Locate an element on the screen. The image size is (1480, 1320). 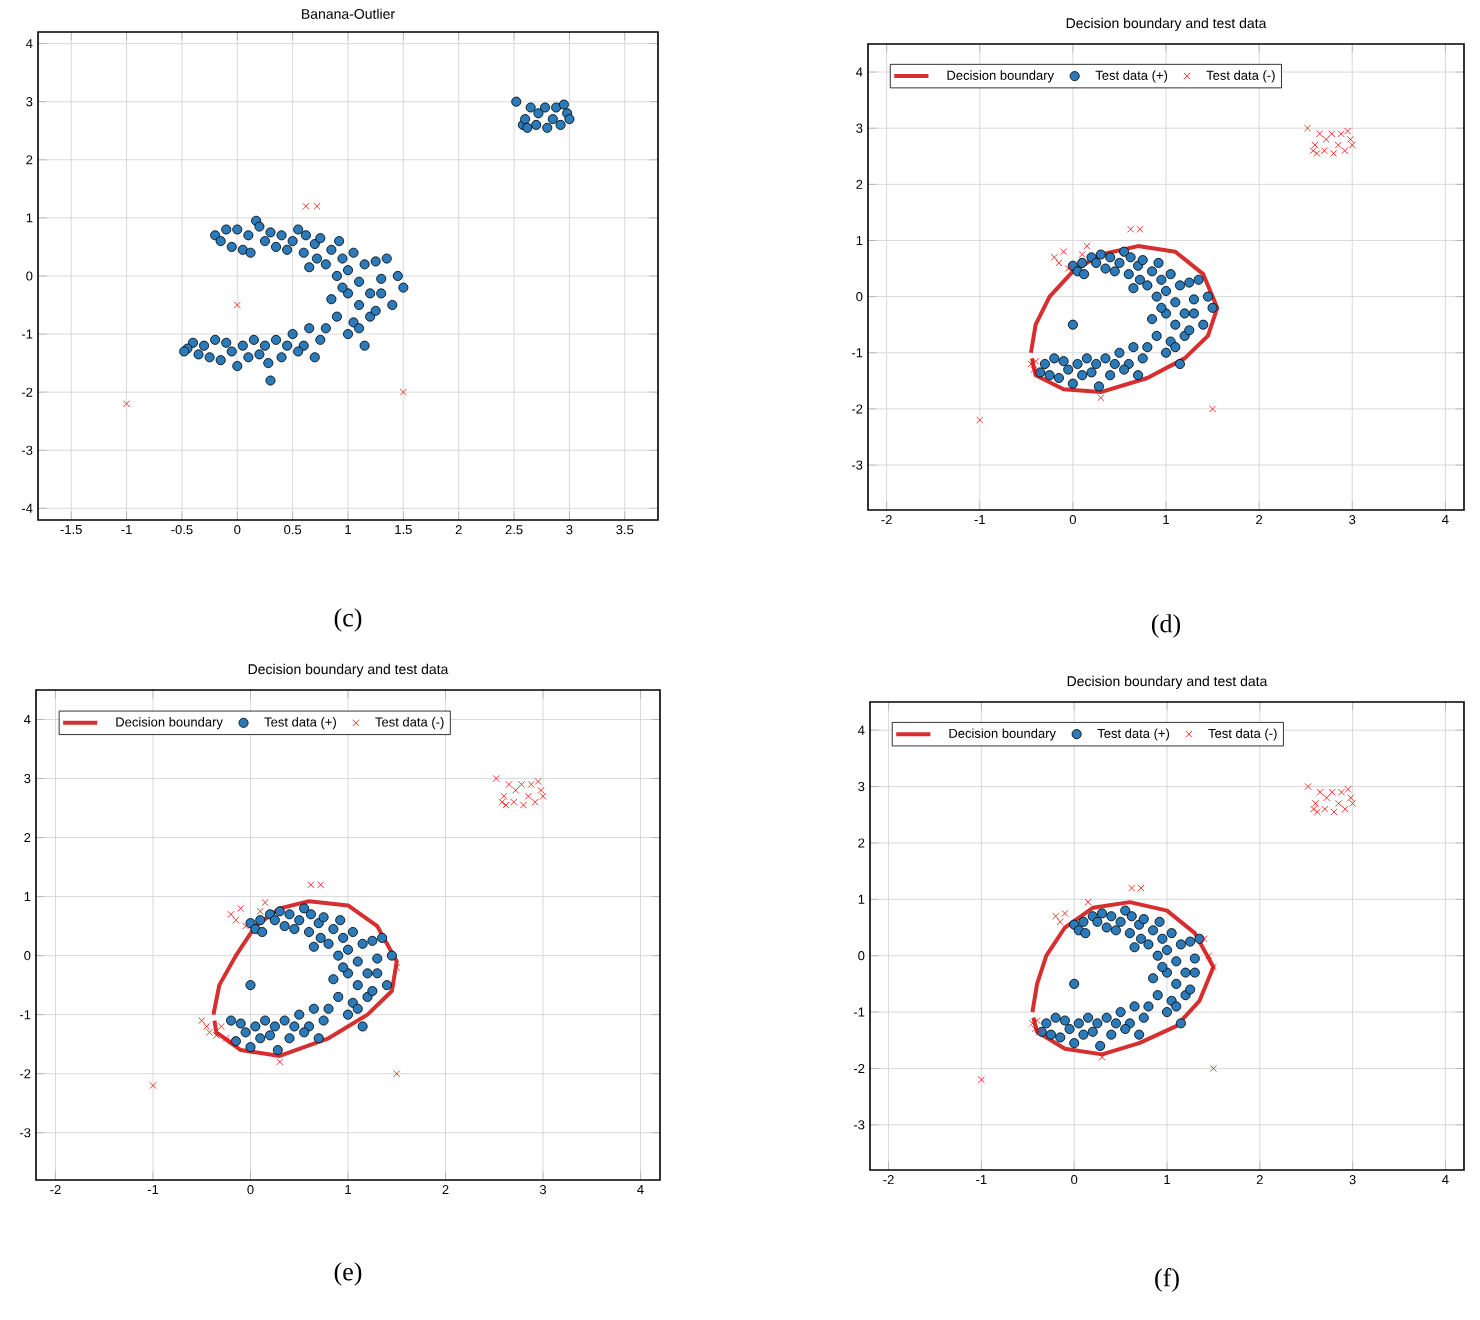
text: (d) is located at coordinates (1166, 626).